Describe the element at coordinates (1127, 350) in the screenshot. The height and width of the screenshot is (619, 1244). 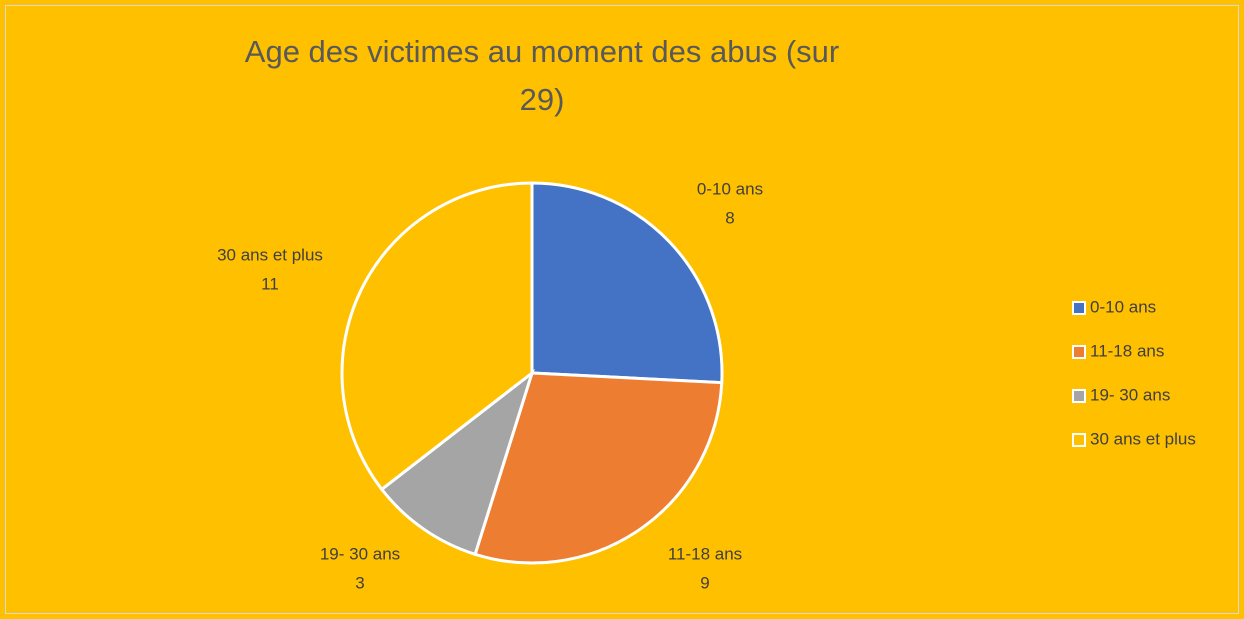
I see `legend-label: 11-18 ans` at that location.